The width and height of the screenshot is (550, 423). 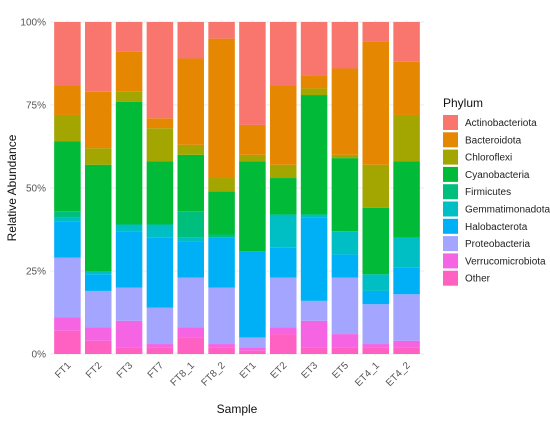 I want to click on bar-segment-et5-gemmatimonadota, so click(x=345, y=243).